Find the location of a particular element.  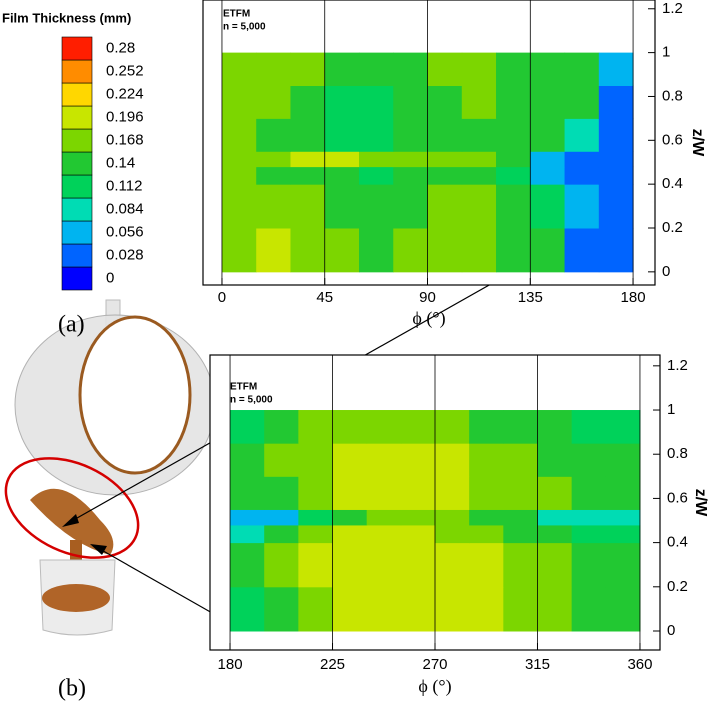

panel-label: (a) is located at coordinates (71, 325).